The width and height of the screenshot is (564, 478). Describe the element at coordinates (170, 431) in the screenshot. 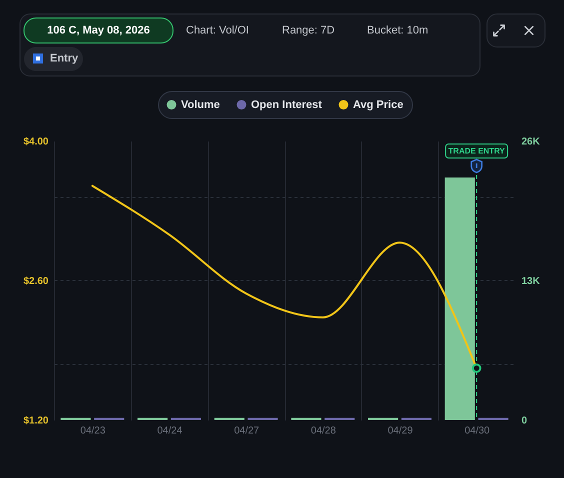

I see `x-tick-label: 04/24` at that location.